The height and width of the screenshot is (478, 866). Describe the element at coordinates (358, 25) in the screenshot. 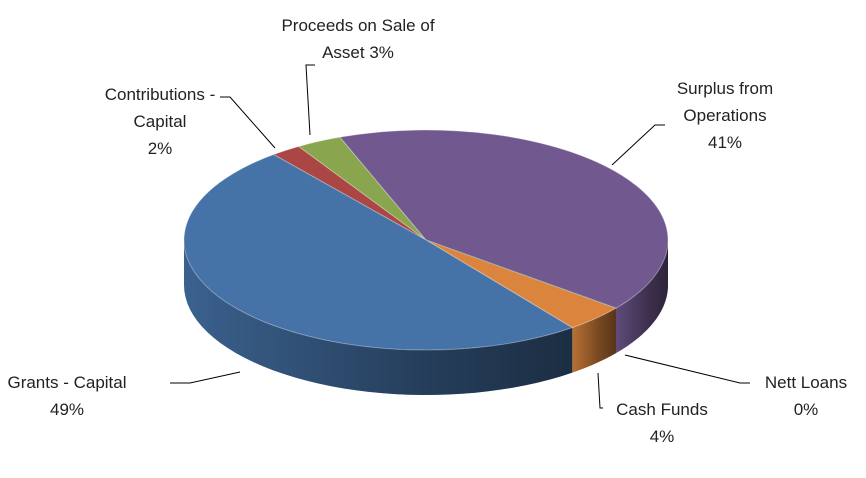

I see `category-name: Proceeds on Sale of` at that location.